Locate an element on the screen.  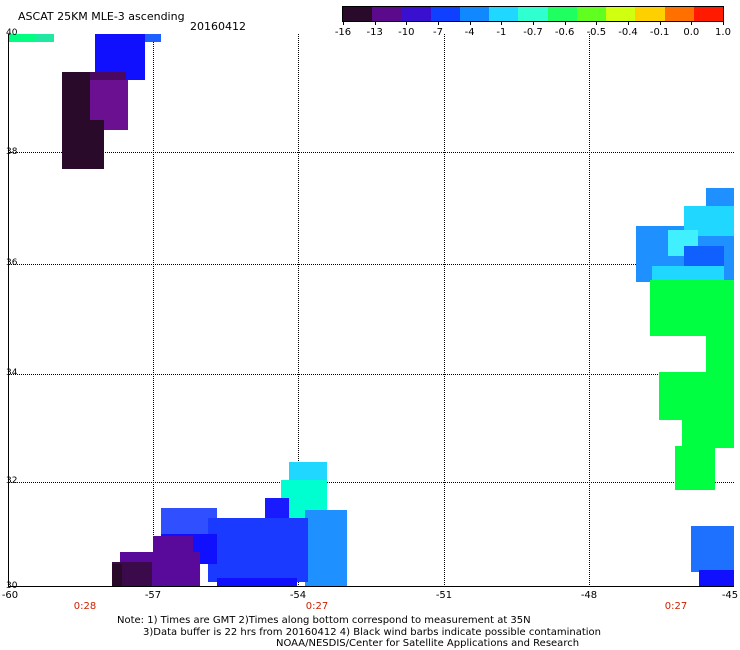
colorbar-label: 0.0 is located at coordinates (691, 32).